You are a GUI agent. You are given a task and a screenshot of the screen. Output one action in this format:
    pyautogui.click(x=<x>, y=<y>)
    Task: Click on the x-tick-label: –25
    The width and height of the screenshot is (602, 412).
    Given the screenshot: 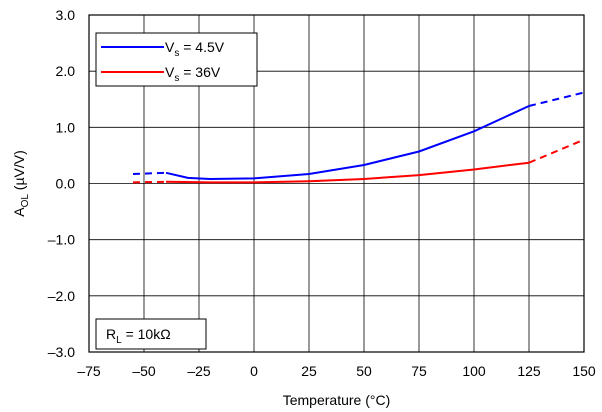 What is the action you would take?
    pyautogui.click(x=199, y=371)
    